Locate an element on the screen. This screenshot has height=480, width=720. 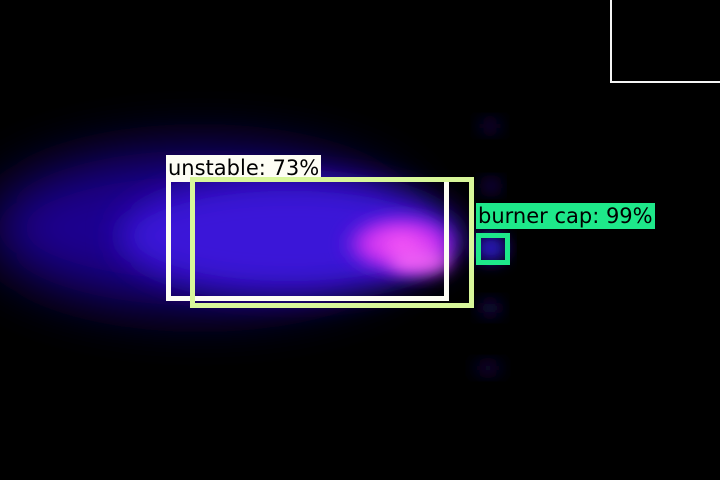
detection-label-unstable: unstable: 73% is located at coordinates (244, 168).